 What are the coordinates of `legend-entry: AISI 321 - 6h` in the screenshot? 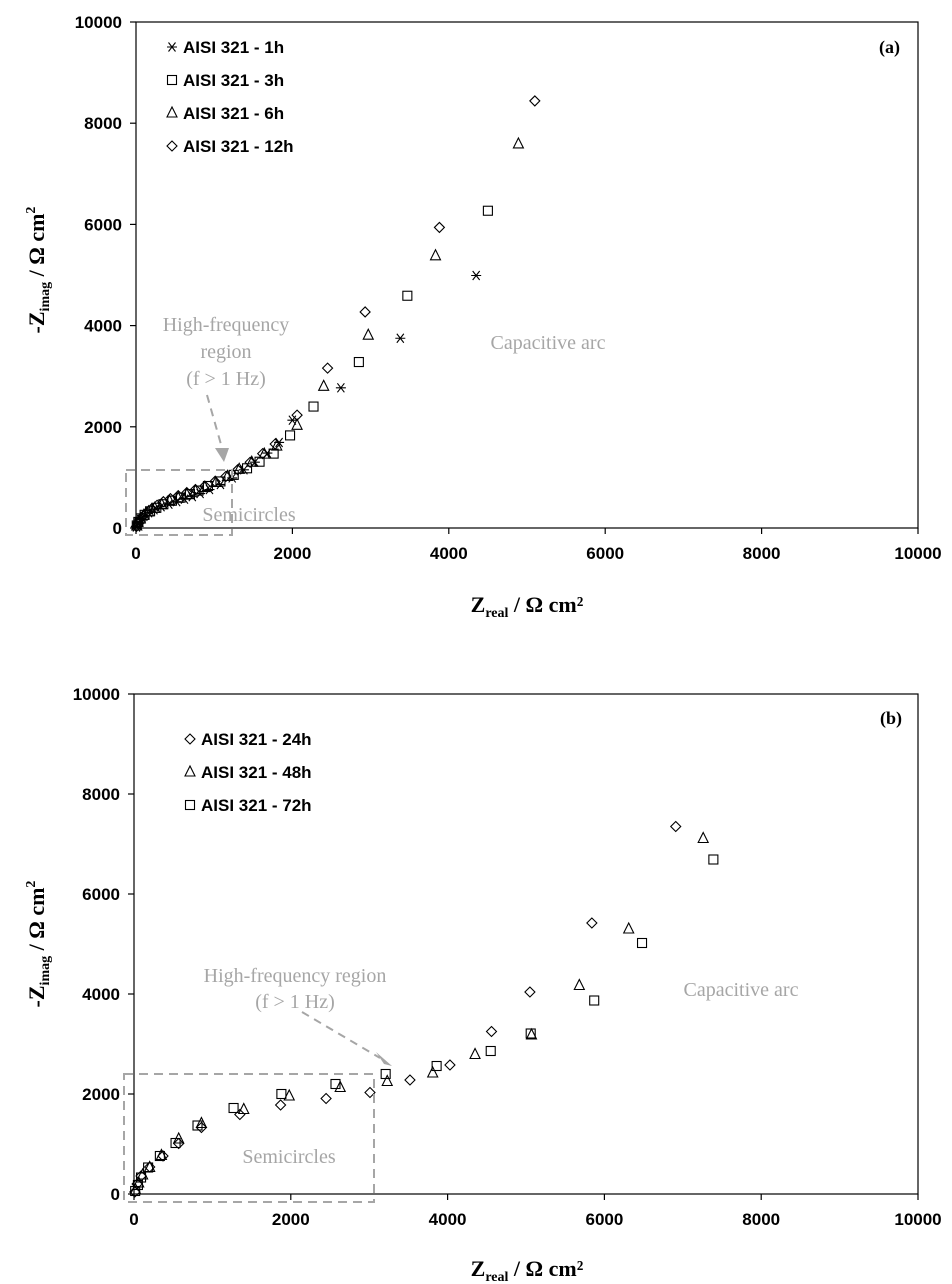 It's located at (233, 113).